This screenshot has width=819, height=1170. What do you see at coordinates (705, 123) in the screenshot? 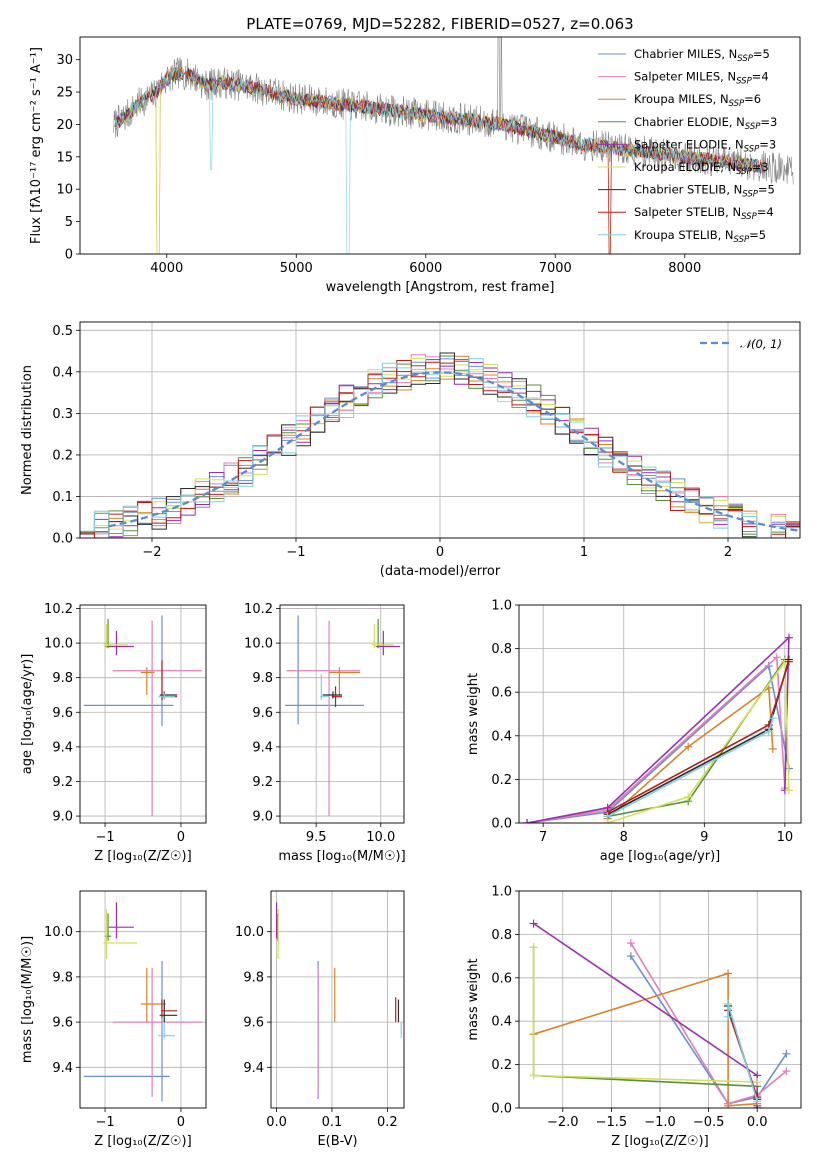
I see `legend-entry: Chabrier ELODIE, NSSP=3` at bounding box center [705, 123].